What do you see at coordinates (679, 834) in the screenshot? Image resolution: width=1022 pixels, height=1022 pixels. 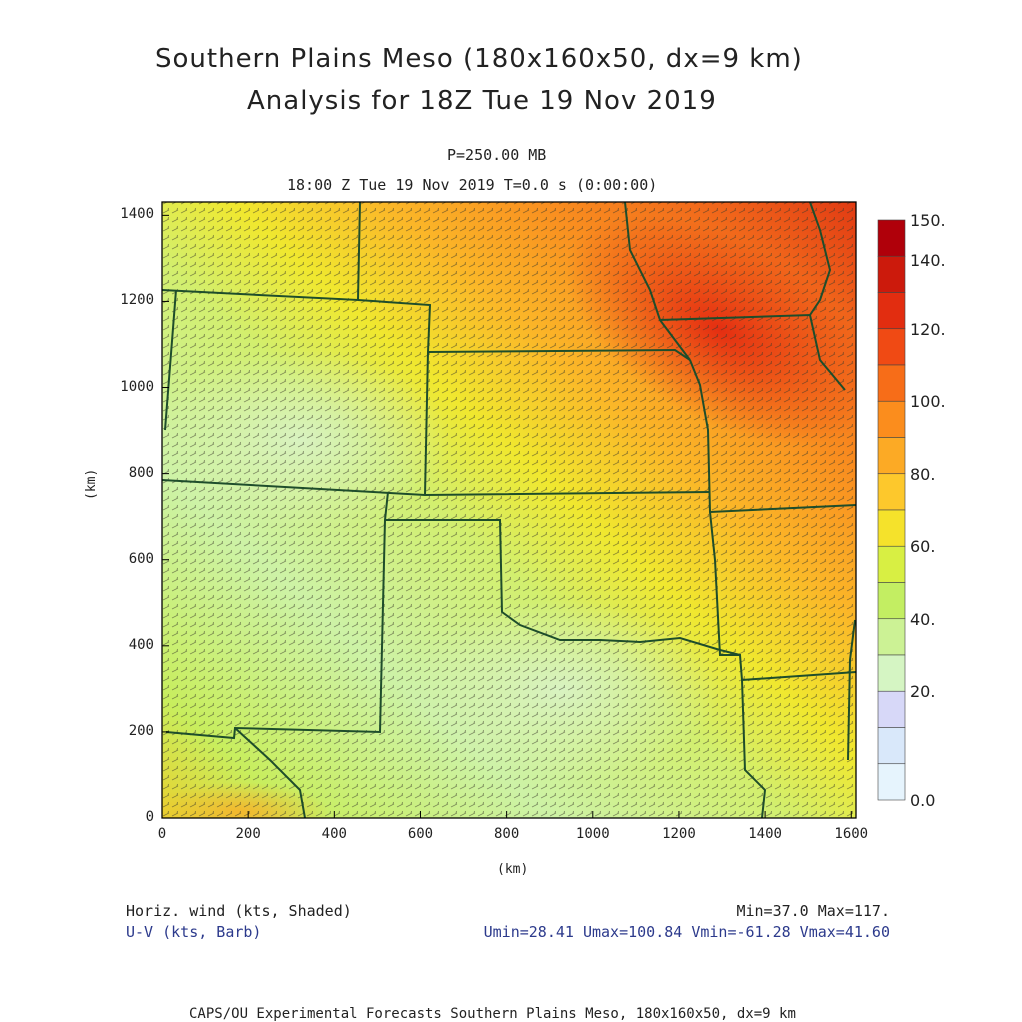 I see `x-tick-label: 1200` at bounding box center [679, 834].